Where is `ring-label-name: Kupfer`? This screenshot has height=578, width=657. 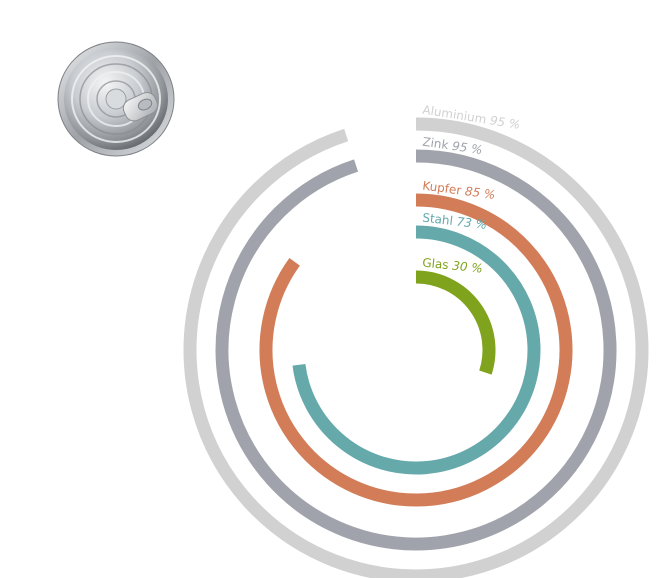
ring-label-name: Kupfer is located at coordinates (444, 188).